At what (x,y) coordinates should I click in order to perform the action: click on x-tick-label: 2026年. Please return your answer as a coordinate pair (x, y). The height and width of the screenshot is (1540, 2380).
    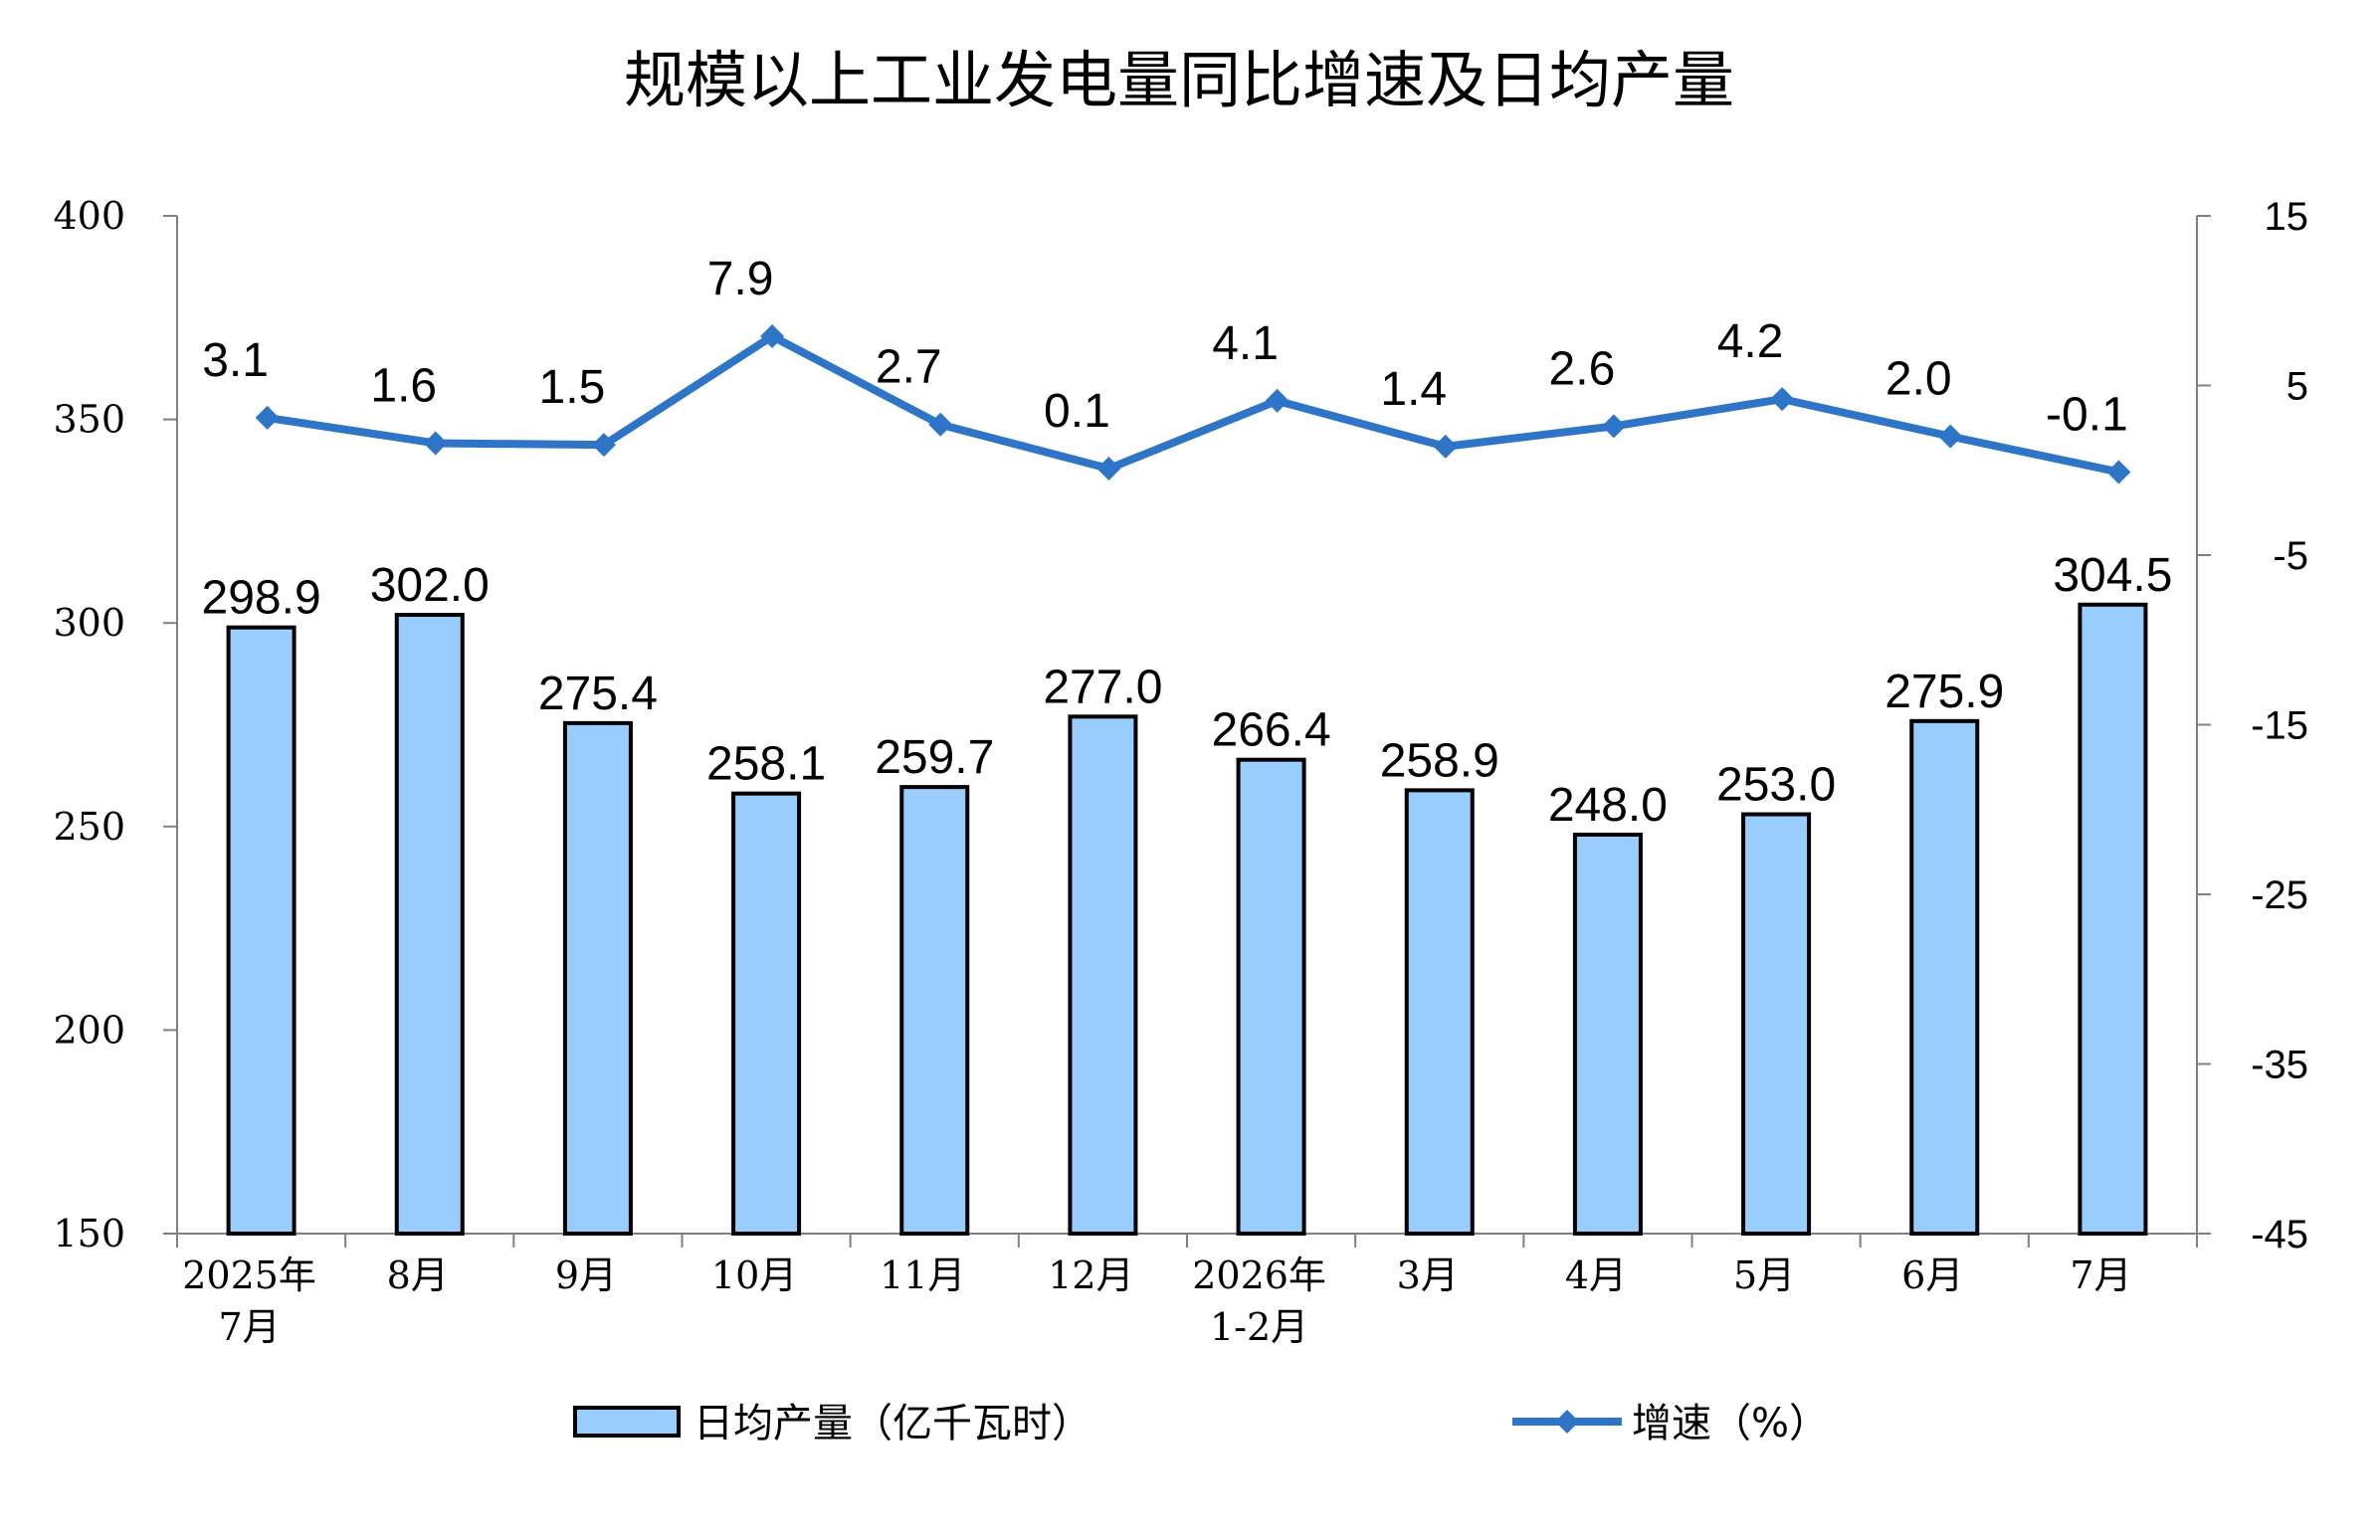
    Looking at the image, I should click on (1259, 1275).